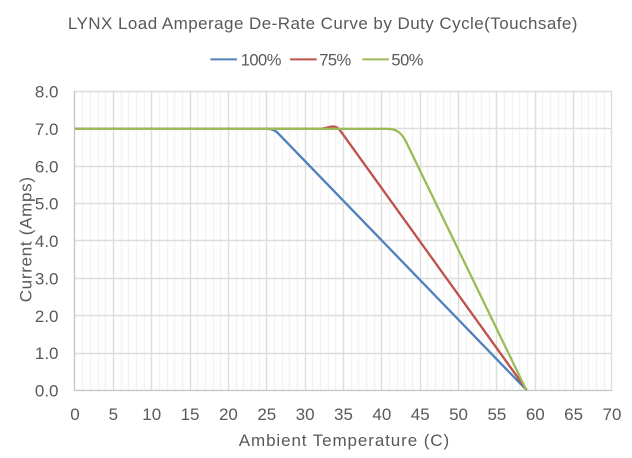 The width and height of the screenshot is (632, 458). I want to click on svg-text: 2.0, so click(47, 316).